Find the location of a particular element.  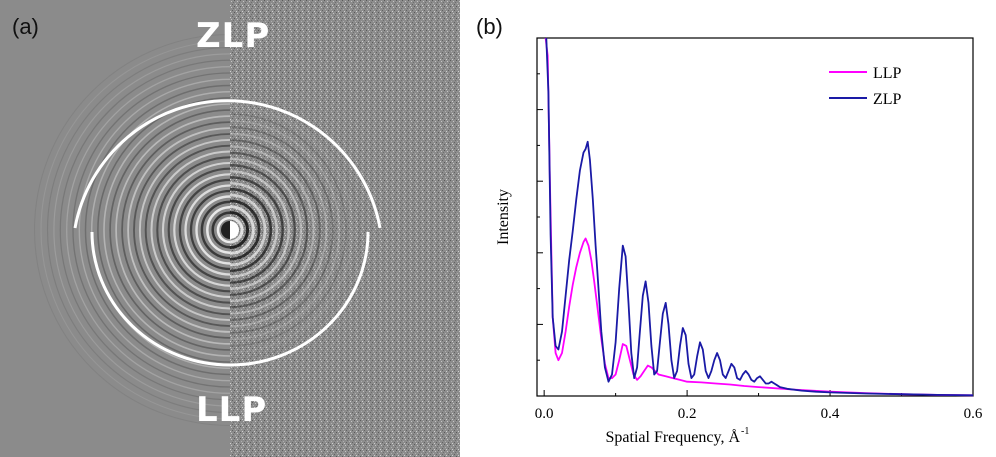

legend: LLP ZLP is located at coordinates (865, 86).